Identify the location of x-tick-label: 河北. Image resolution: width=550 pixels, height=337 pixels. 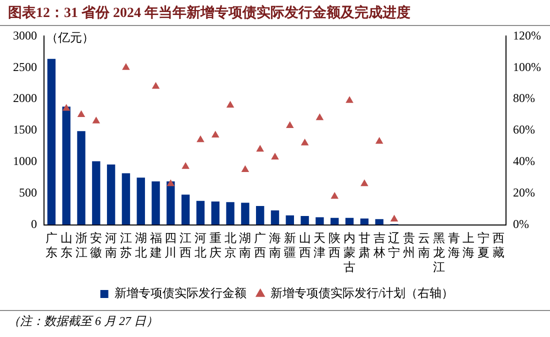
(200, 245).